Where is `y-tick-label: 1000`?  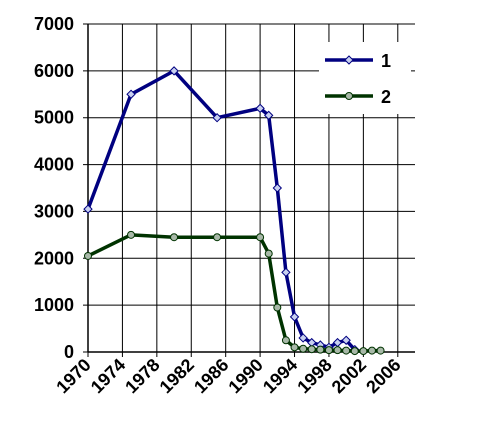 y-tick-label: 1000 is located at coordinates (54, 305).